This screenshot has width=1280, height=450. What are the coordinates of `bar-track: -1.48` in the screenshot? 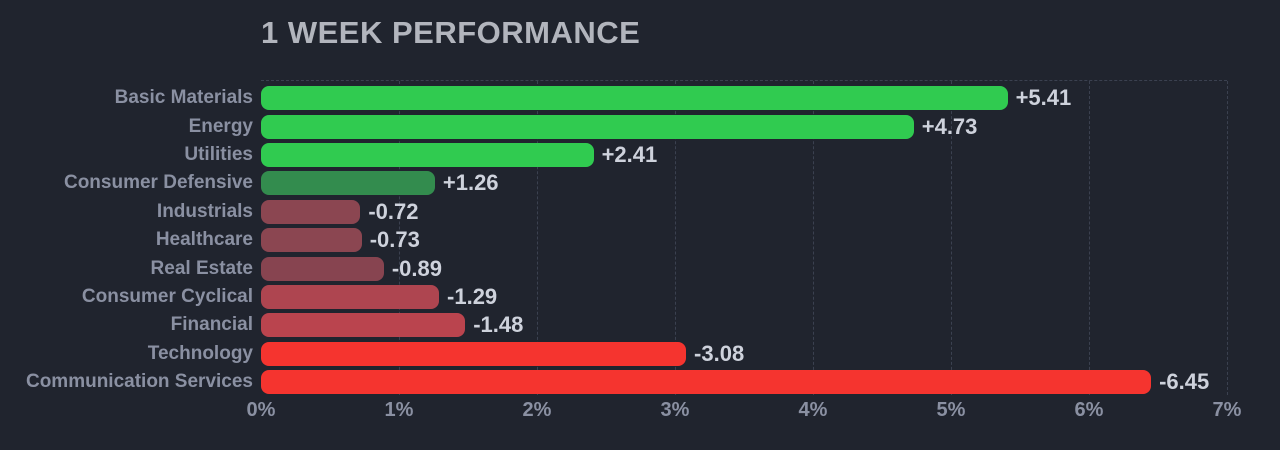 It's located at (744, 325).